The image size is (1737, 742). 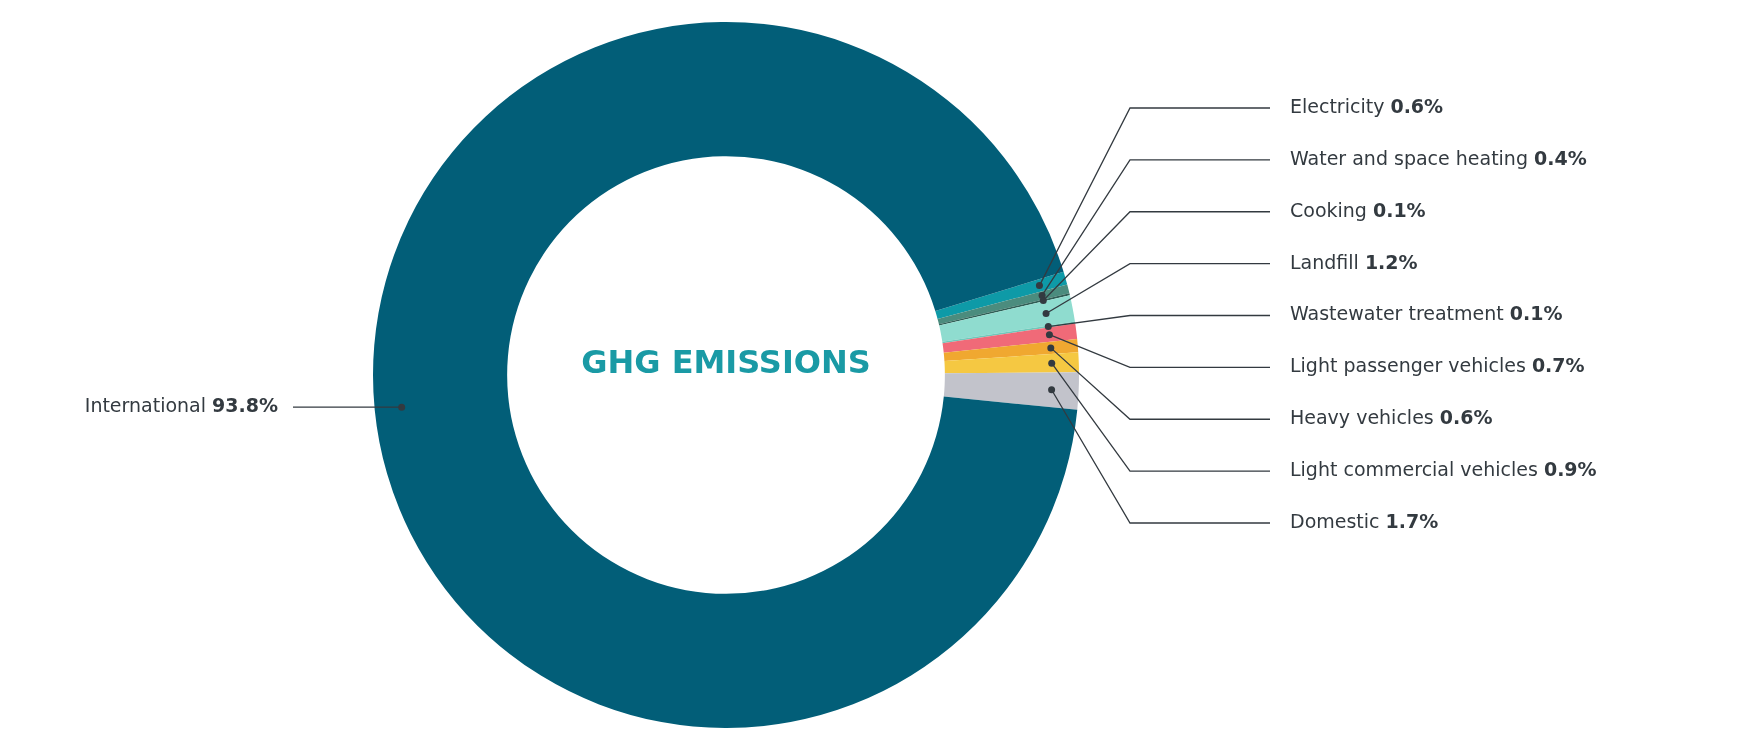 I want to click on data-label: 1.2%, so click(x=1391, y=261).